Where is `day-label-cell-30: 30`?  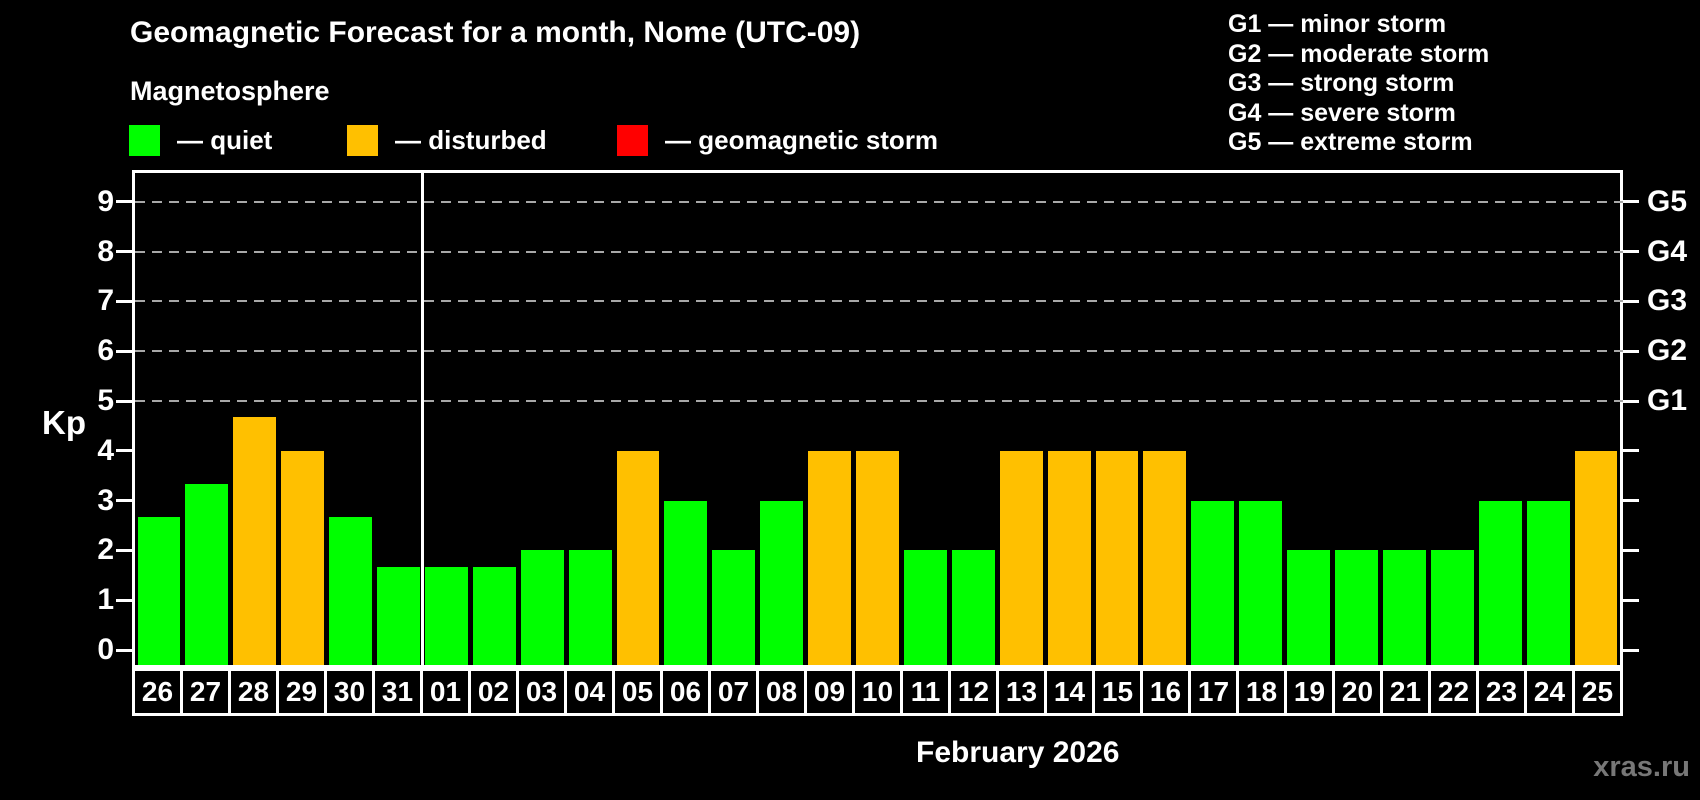
day-label-cell-30: 30 is located at coordinates (349, 692).